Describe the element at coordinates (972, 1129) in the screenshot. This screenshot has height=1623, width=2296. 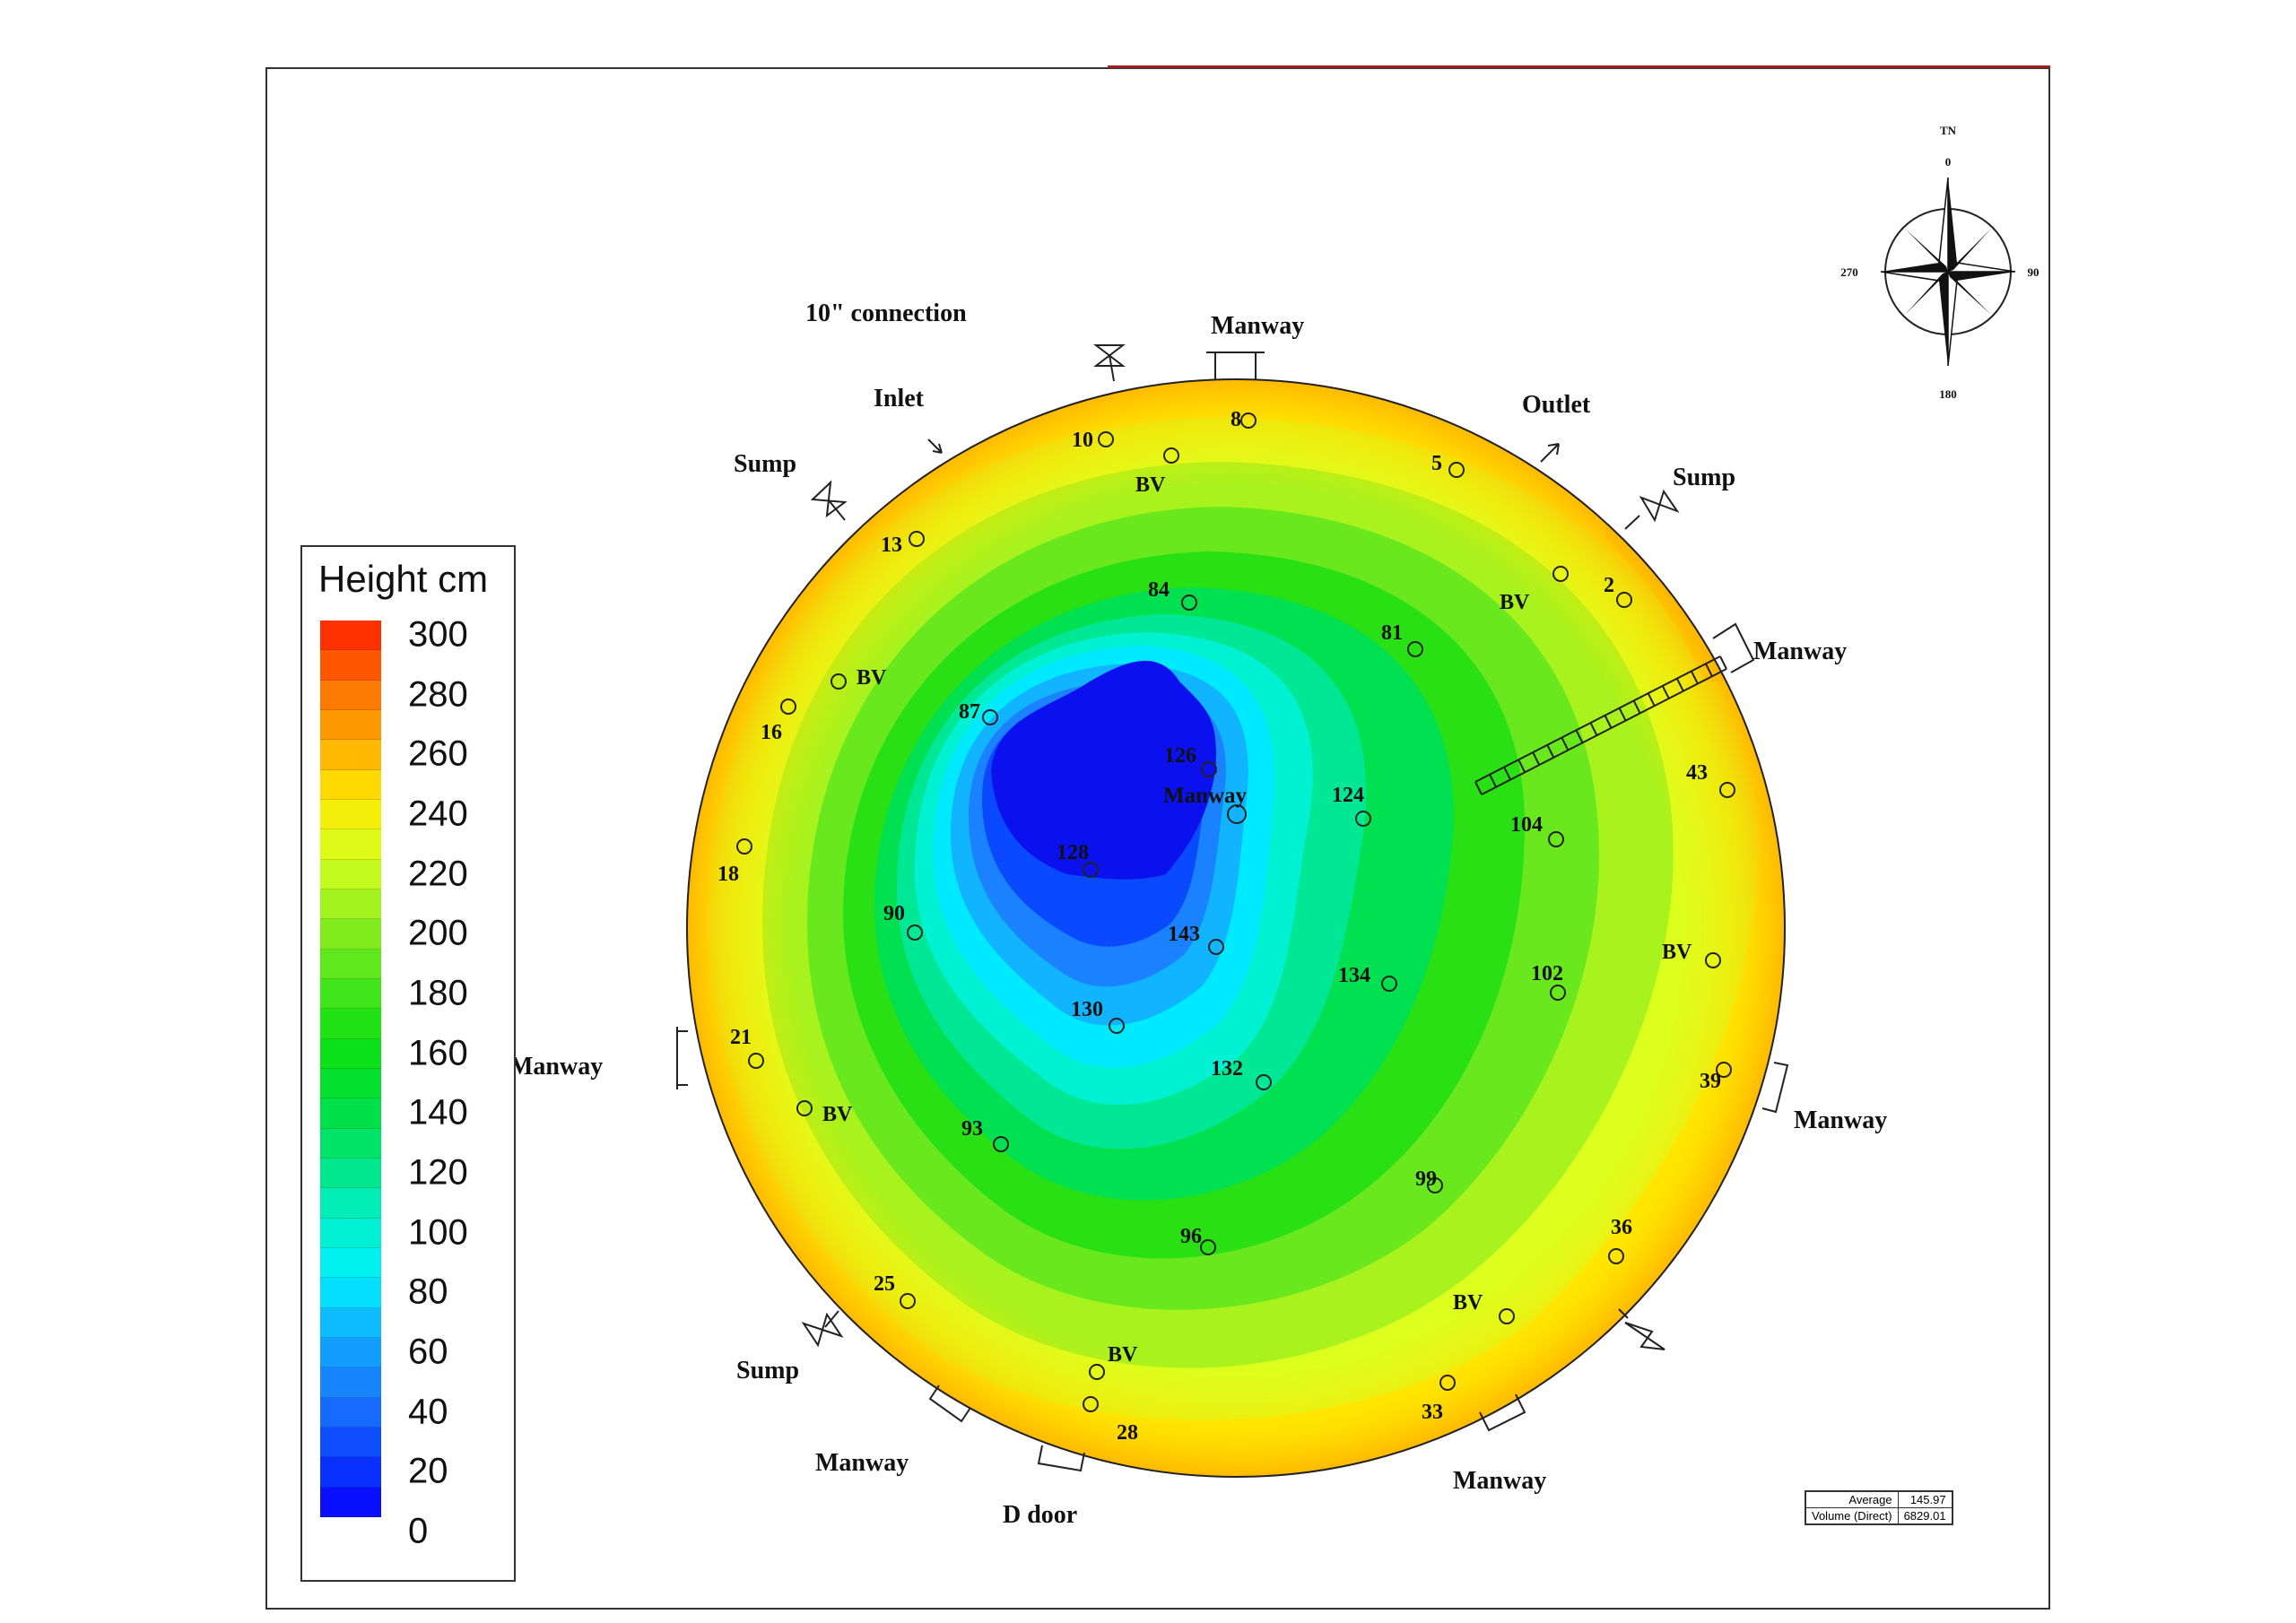
I see `survey-point-label: 93` at that location.